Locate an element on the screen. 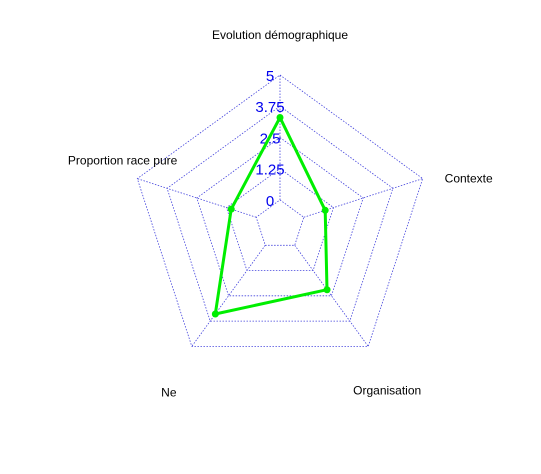 The height and width of the screenshot is (474, 541). series-line is located at coordinates (271, 216).